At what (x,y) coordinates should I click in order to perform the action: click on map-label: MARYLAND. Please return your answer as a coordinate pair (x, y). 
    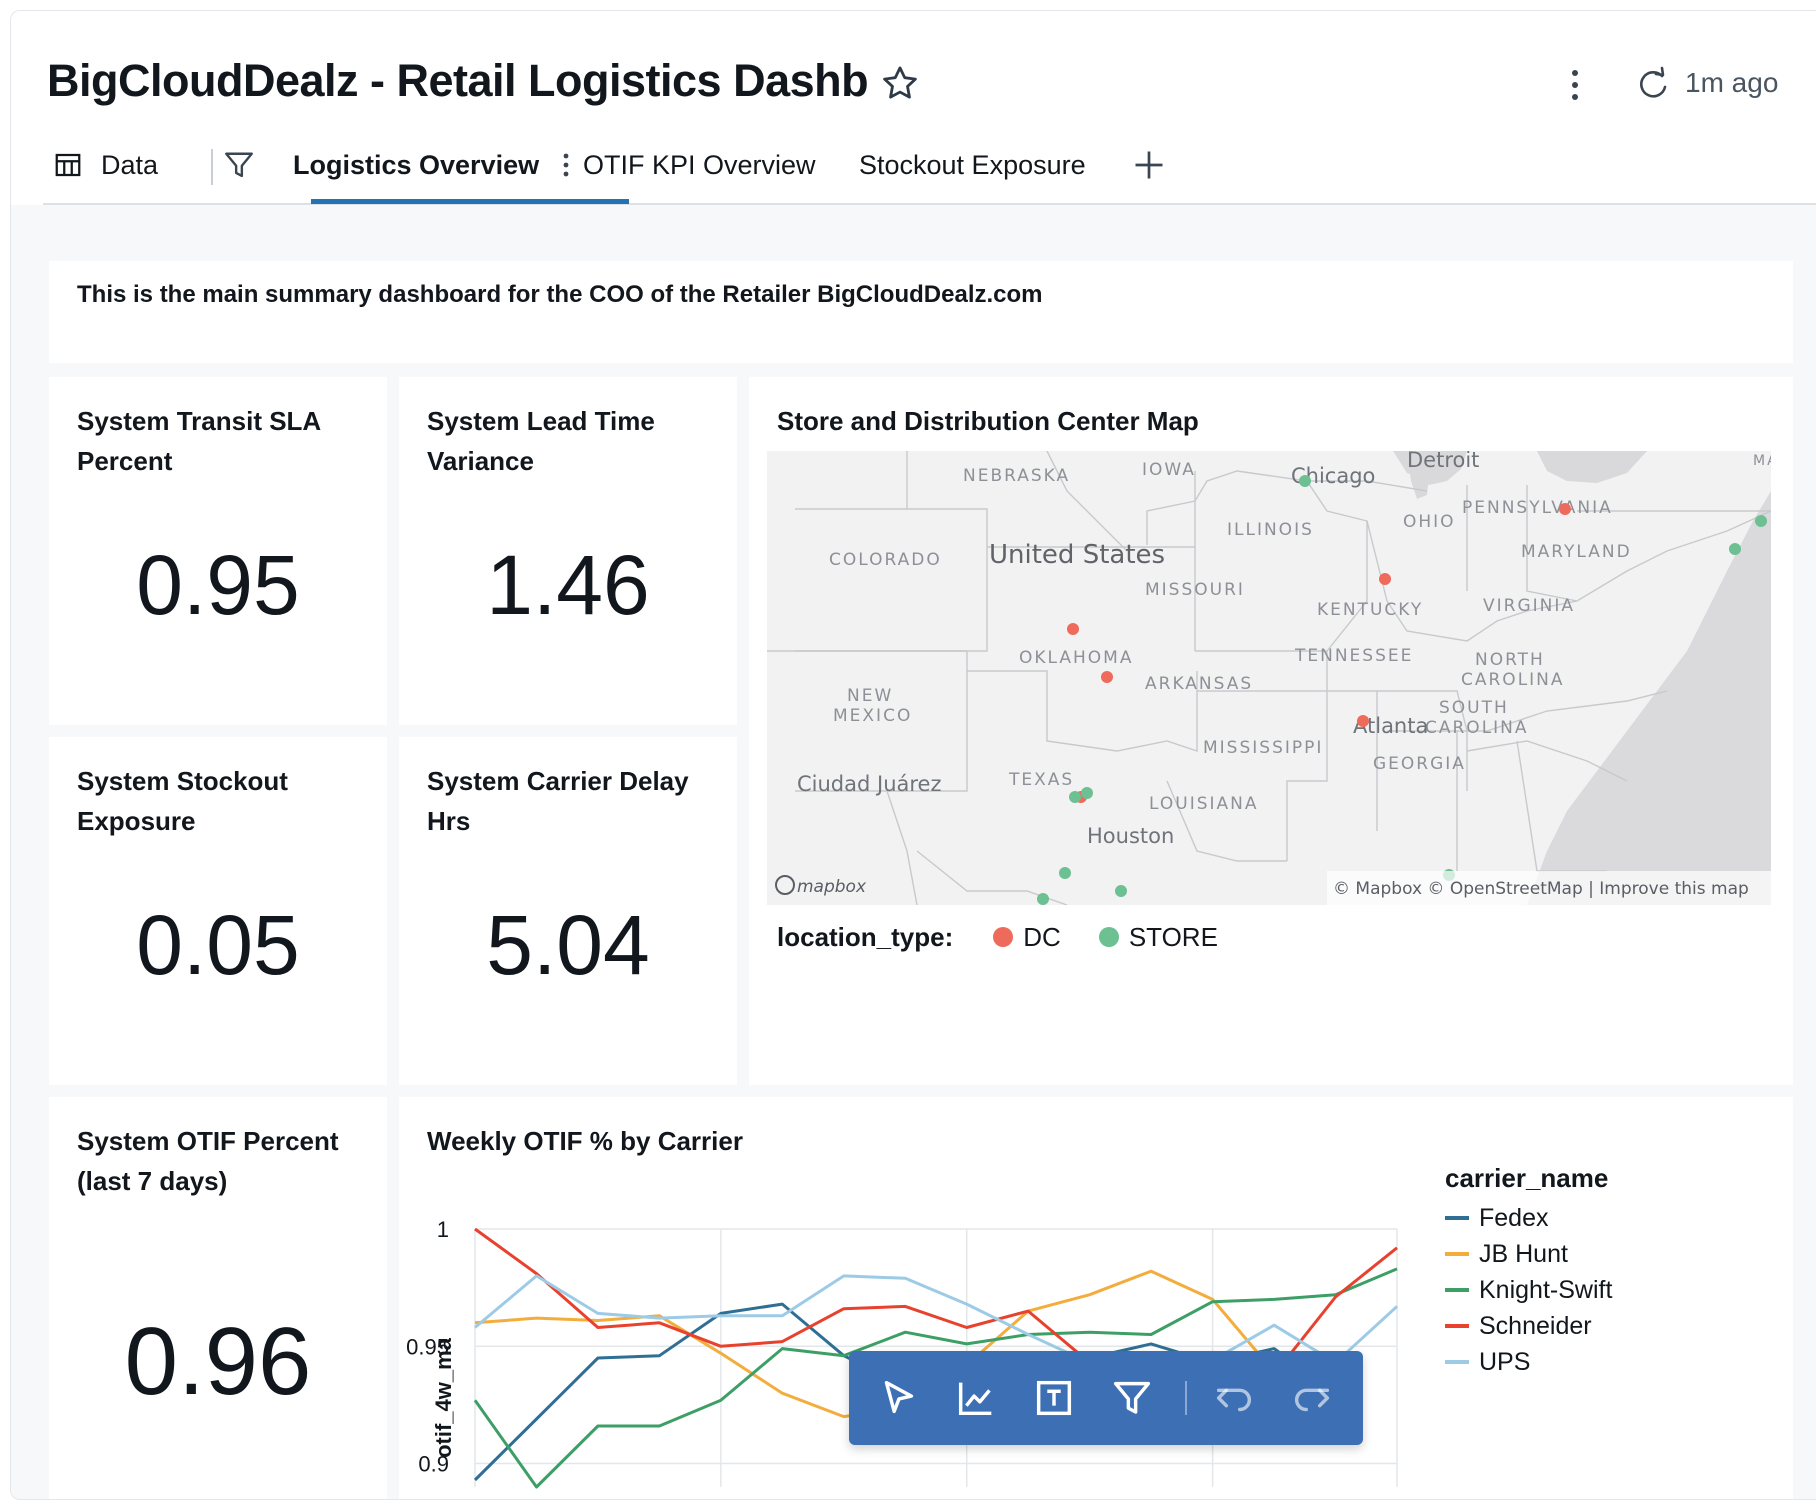
    Looking at the image, I should click on (1576, 552).